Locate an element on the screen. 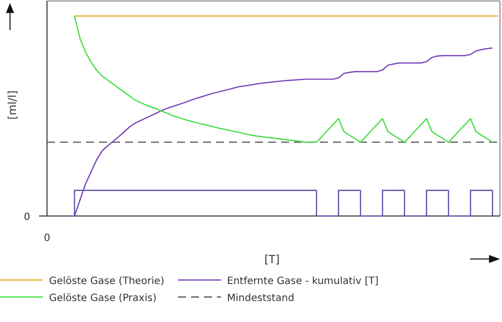  legend-label: Entfernte Gase - kumulativ [T] is located at coordinates (303, 281).